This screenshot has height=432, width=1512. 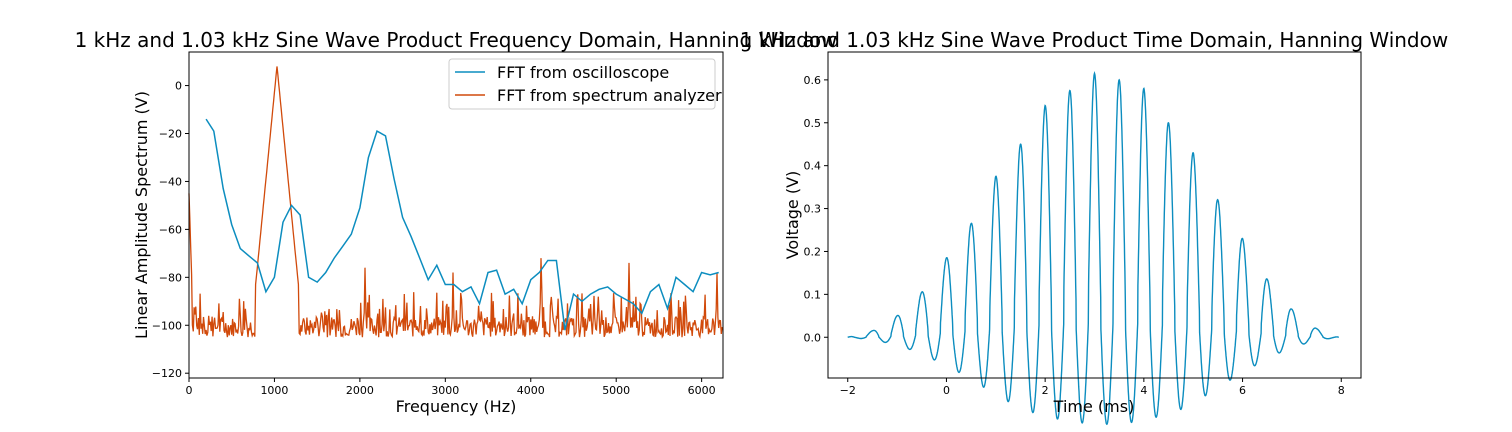 I want to click on y-tick-label: −60, so click(x=170, y=229).